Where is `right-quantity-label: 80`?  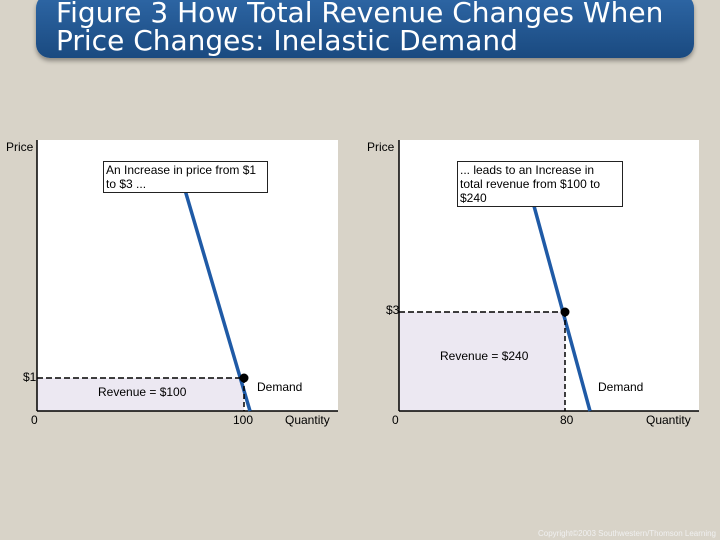
right-quantity-label: 80 is located at coordinates (567, 420).